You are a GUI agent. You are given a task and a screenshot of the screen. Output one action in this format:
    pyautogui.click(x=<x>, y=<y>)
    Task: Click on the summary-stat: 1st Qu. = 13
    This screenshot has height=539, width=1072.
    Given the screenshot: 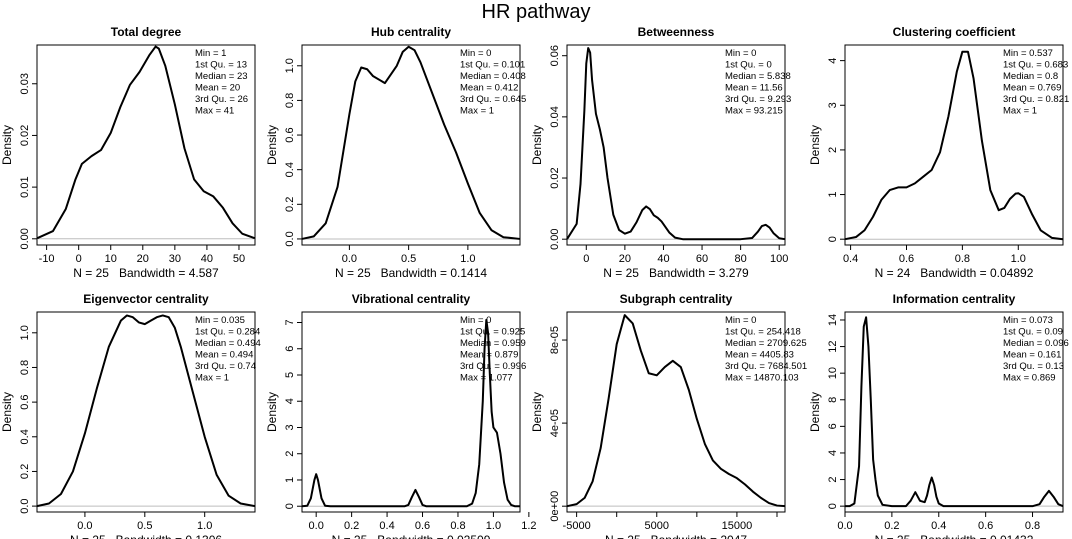 What is the action you would take?
    pyautogui.click(x=221, y=65)
    